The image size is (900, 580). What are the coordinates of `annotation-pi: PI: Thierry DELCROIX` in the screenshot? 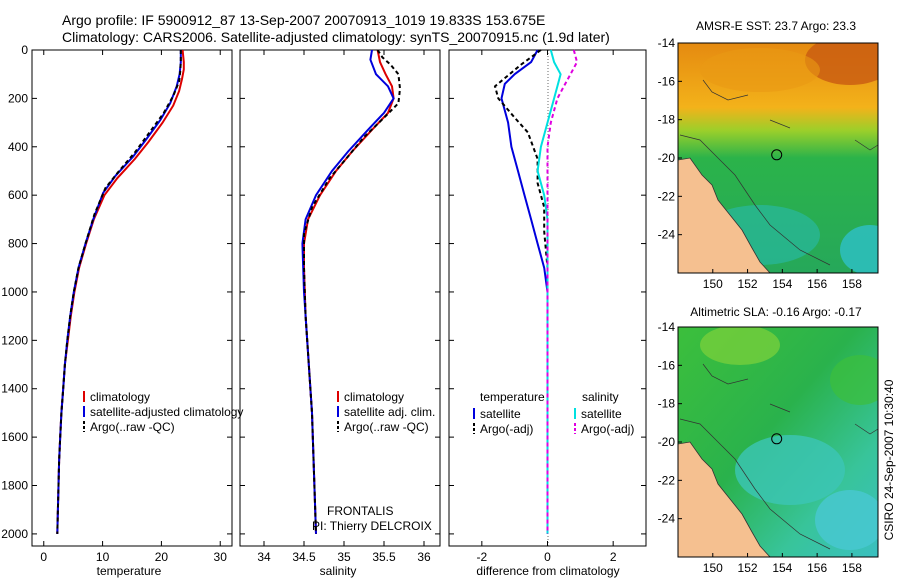 It's located at (372, 526).